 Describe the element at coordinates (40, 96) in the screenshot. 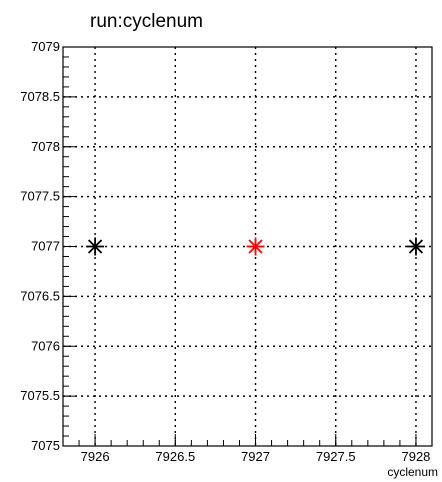

I see `y-tick-label: 7078.5` at that location.